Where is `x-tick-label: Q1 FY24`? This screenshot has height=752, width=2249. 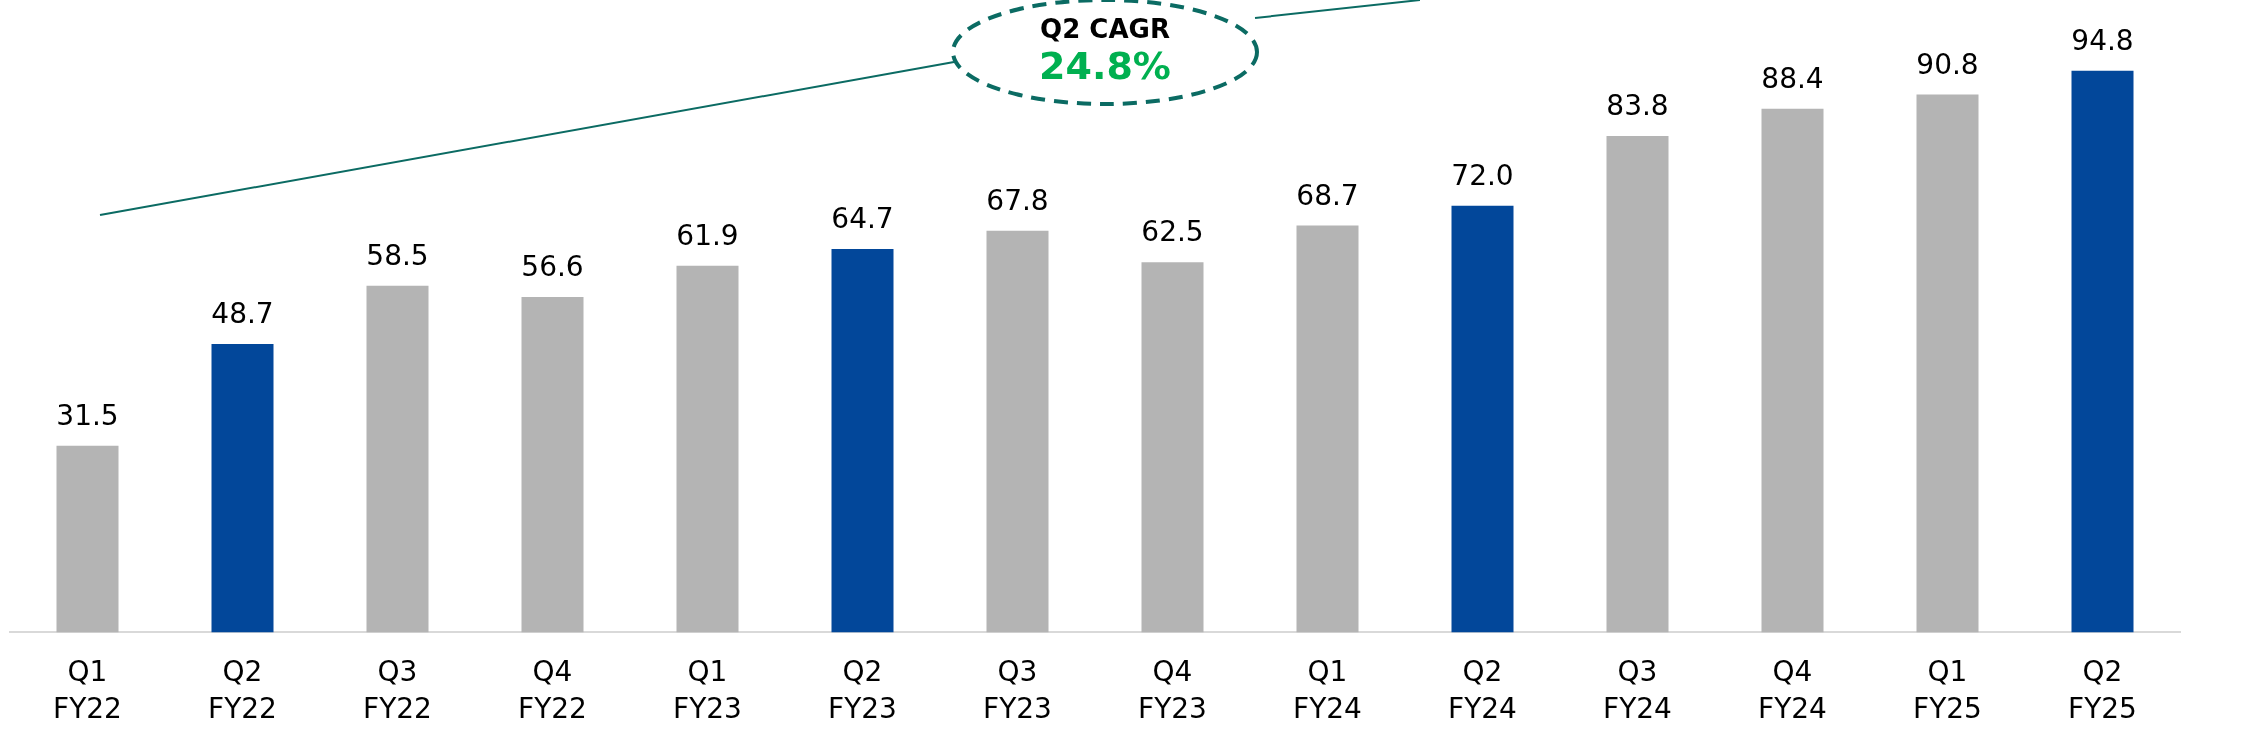
x-tick-label: Q1 FY24 is located at coordinates (1327, 690).